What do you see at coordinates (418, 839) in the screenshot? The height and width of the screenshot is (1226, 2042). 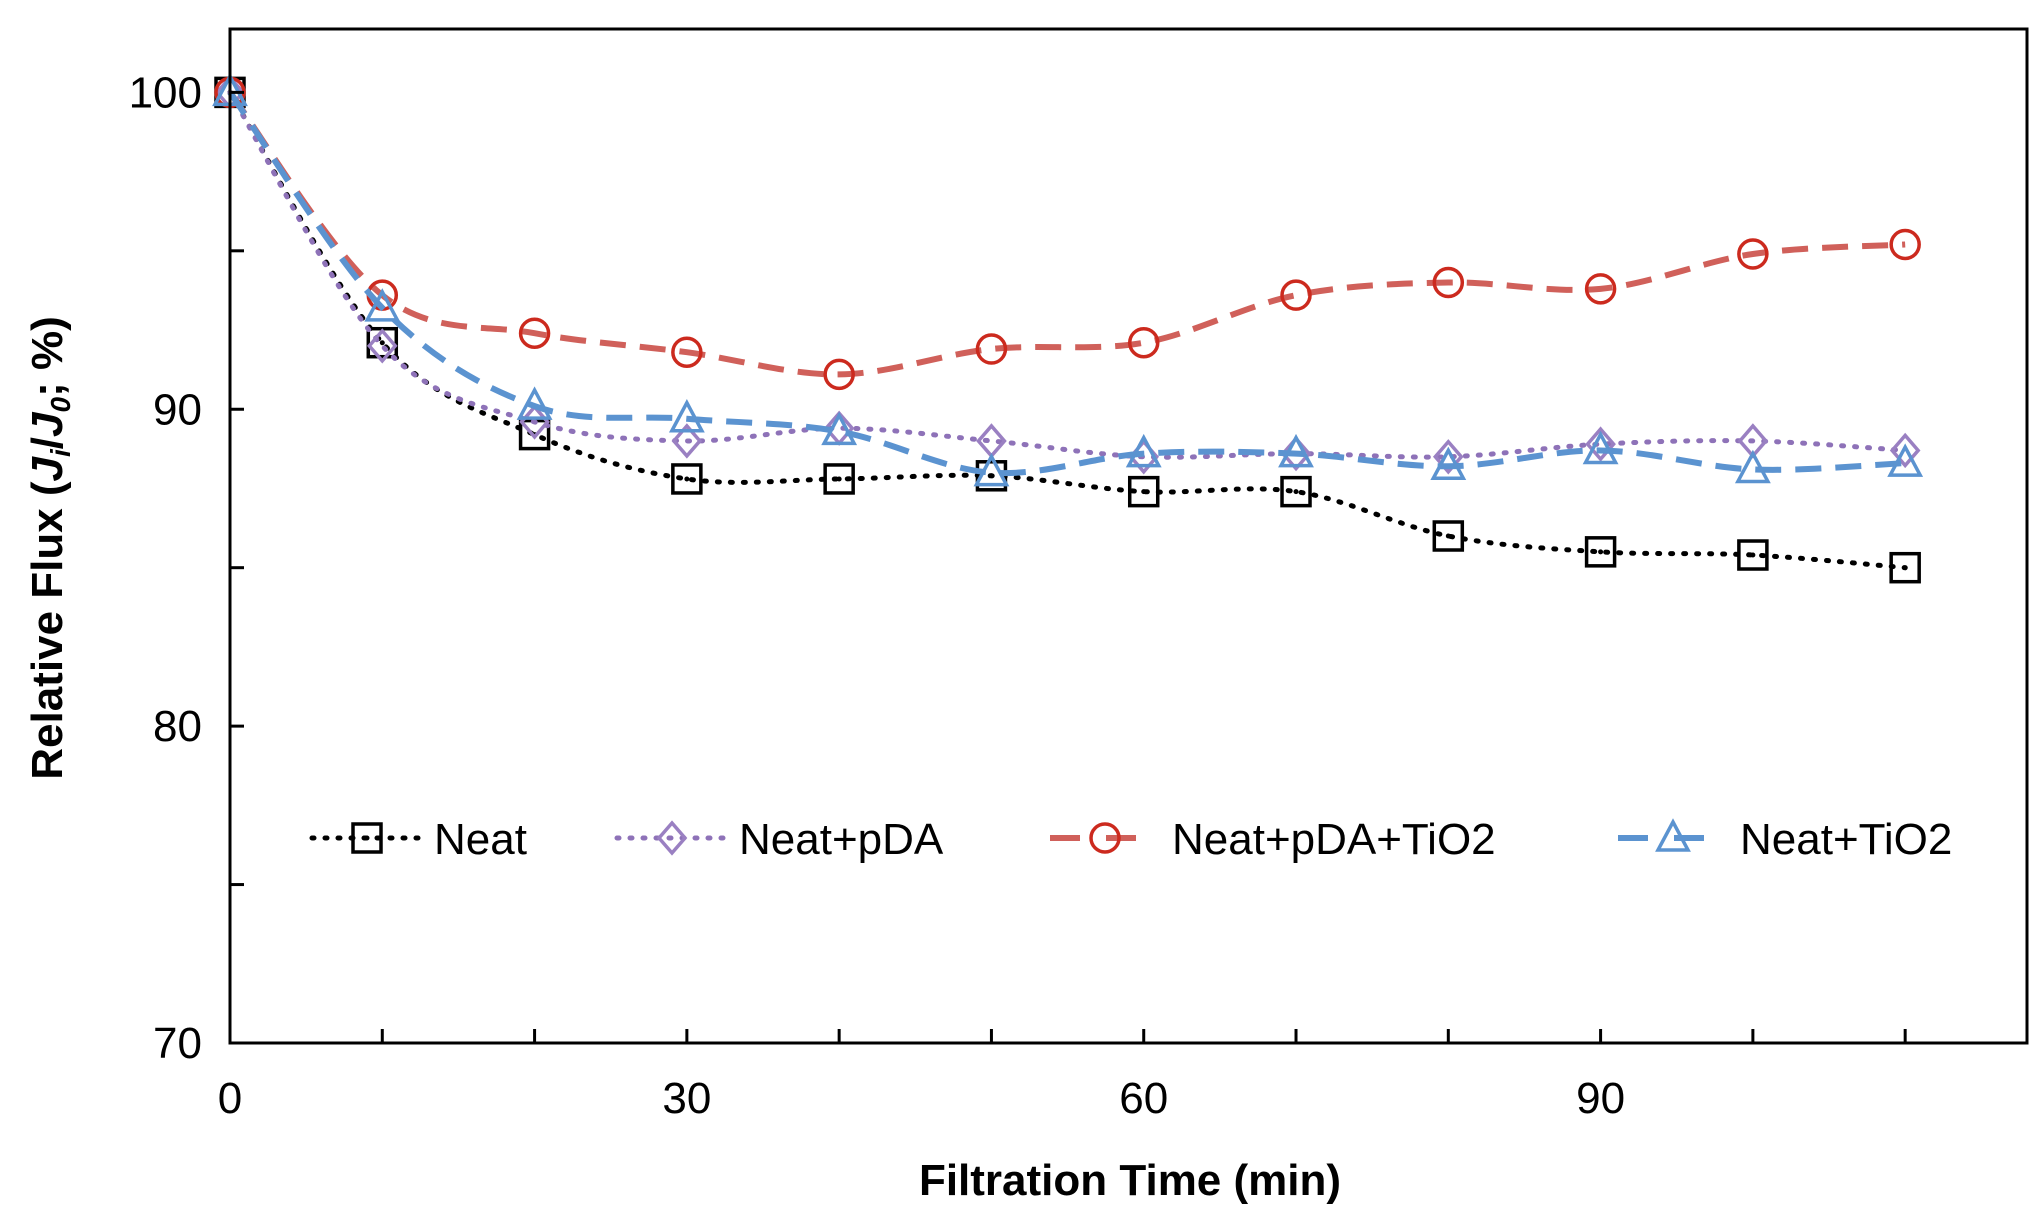 I see `legend-item: Neat` at bounding box center [418, 839].